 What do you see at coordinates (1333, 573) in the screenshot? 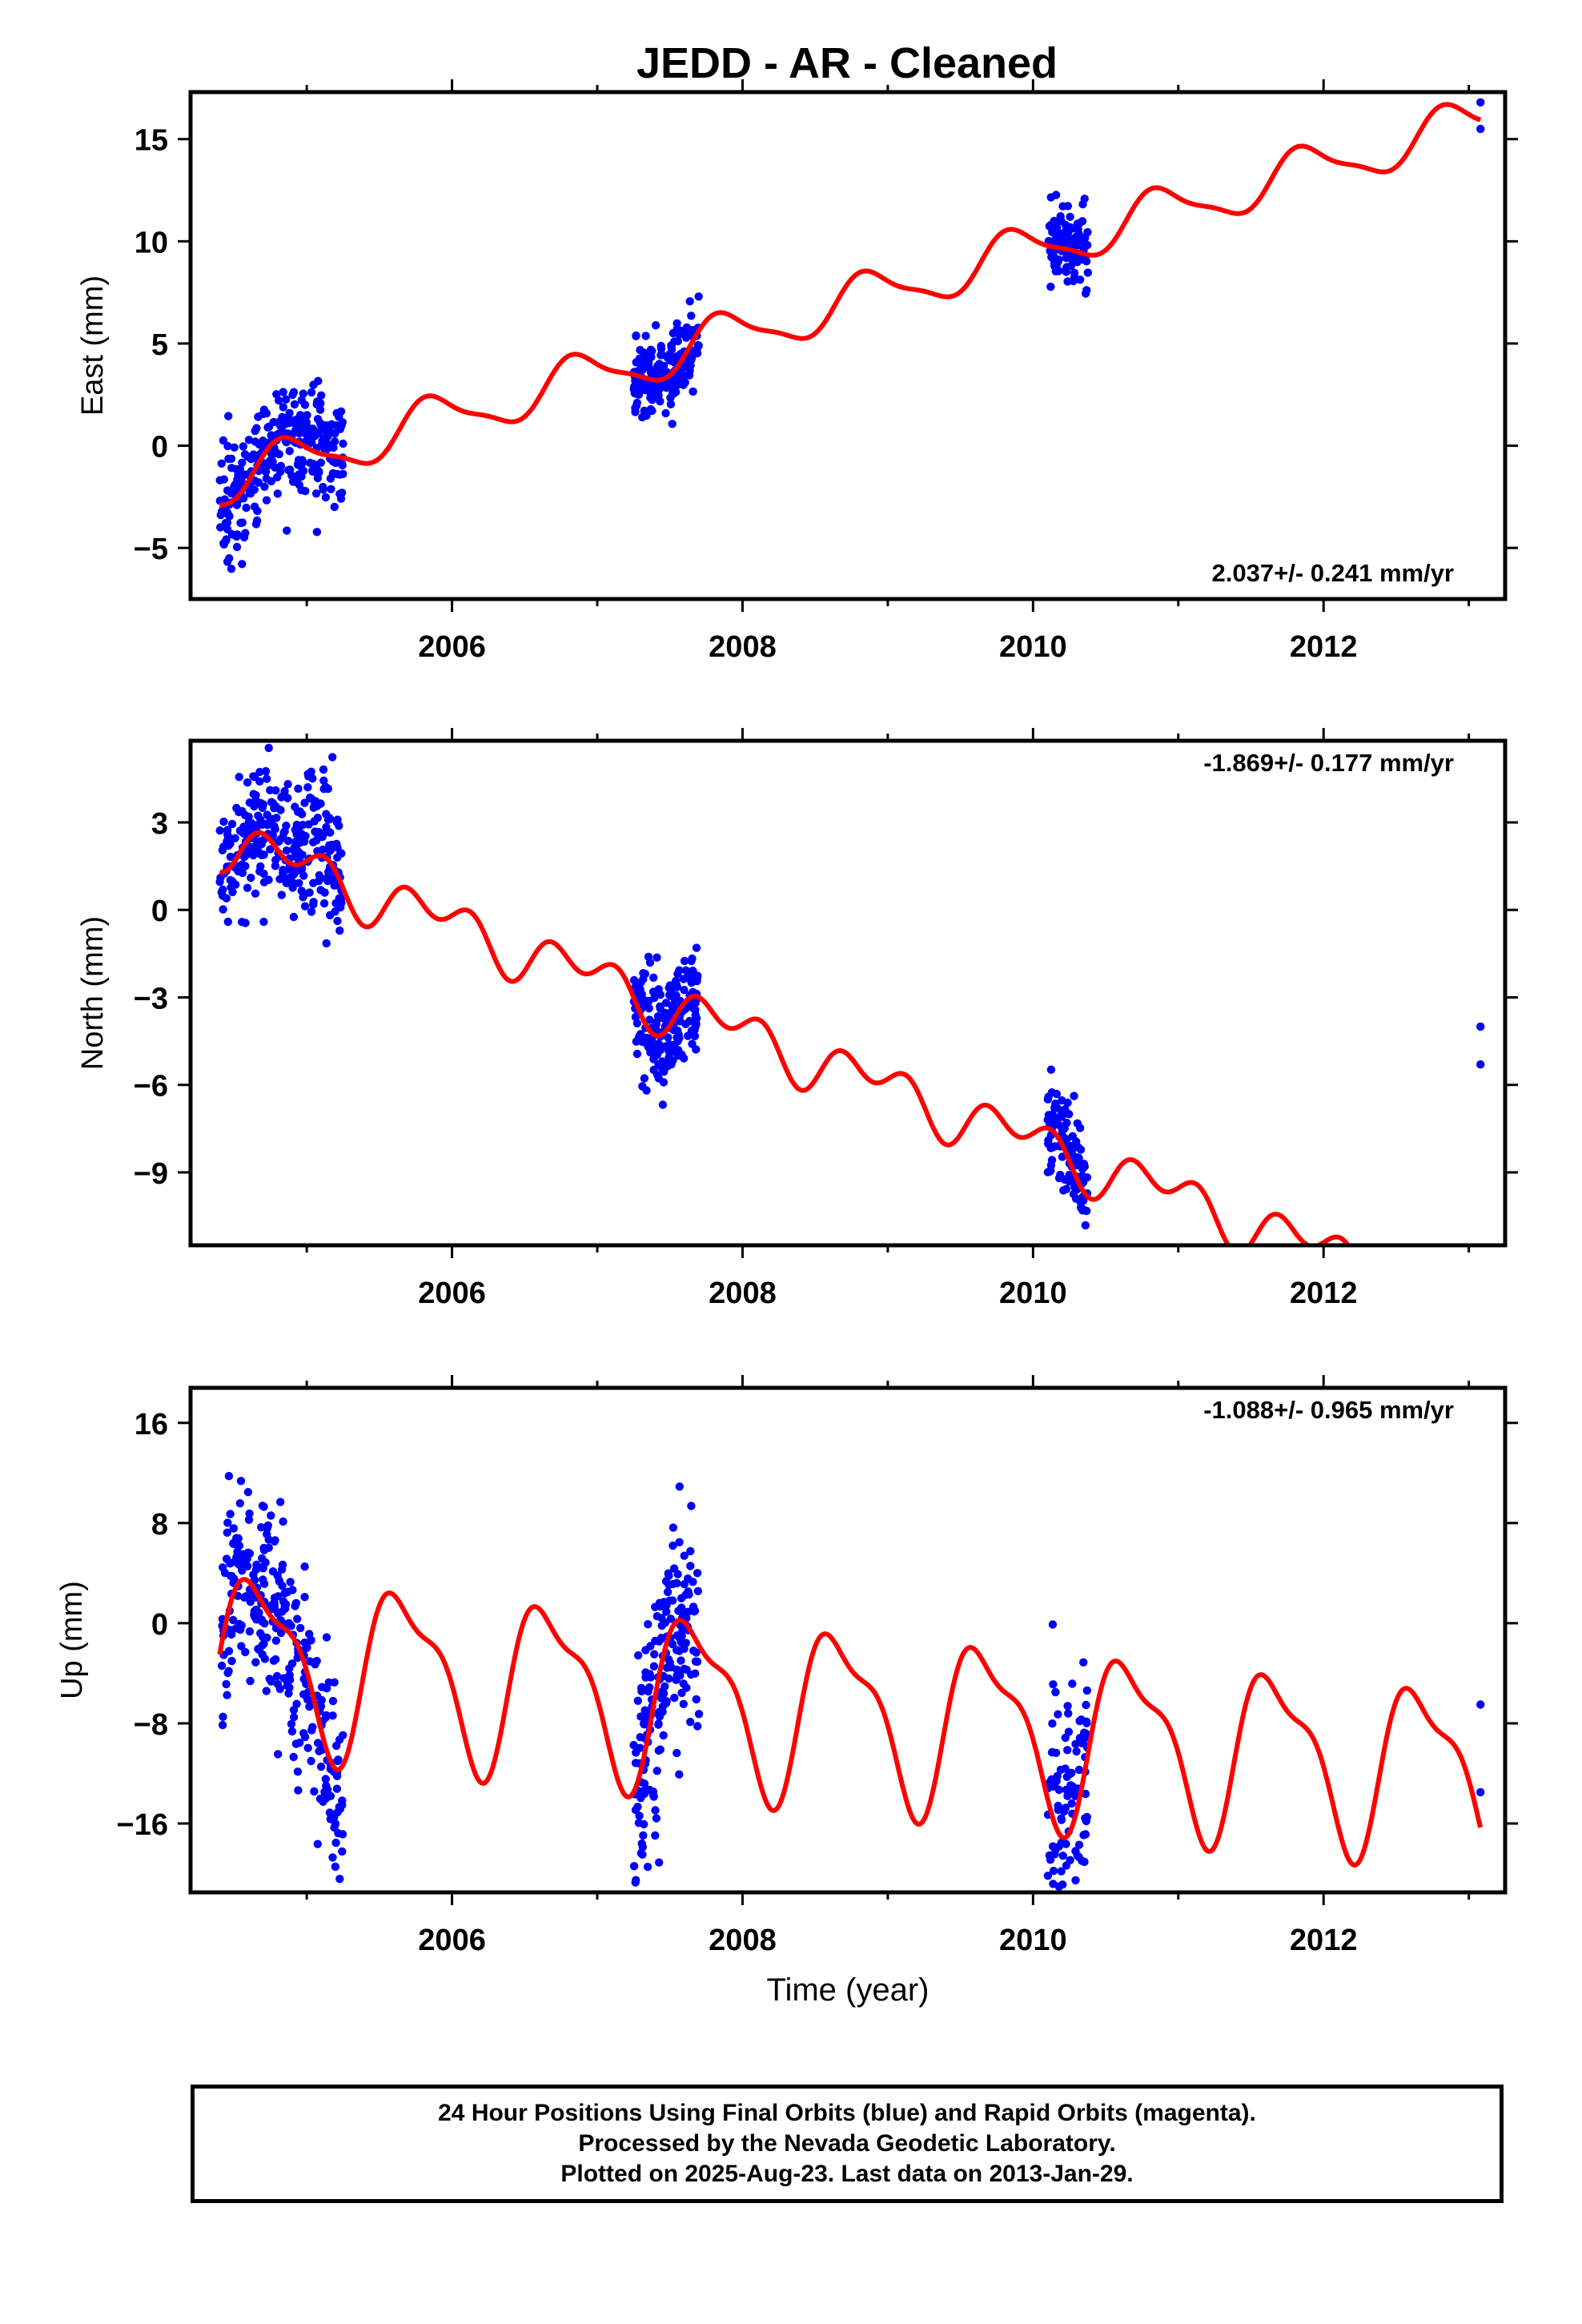
I see `rate-annotation: 2.037+/- 0.241 mm/yr` at bounding box center [1333, 573].